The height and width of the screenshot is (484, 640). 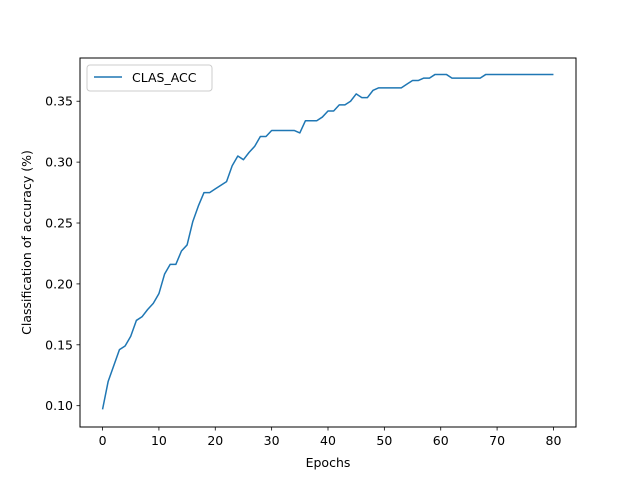 What do you see at coordinates (215, 440) in the screenshot?
I see `x-tick-label: 20` at bounding box center [215, 440].